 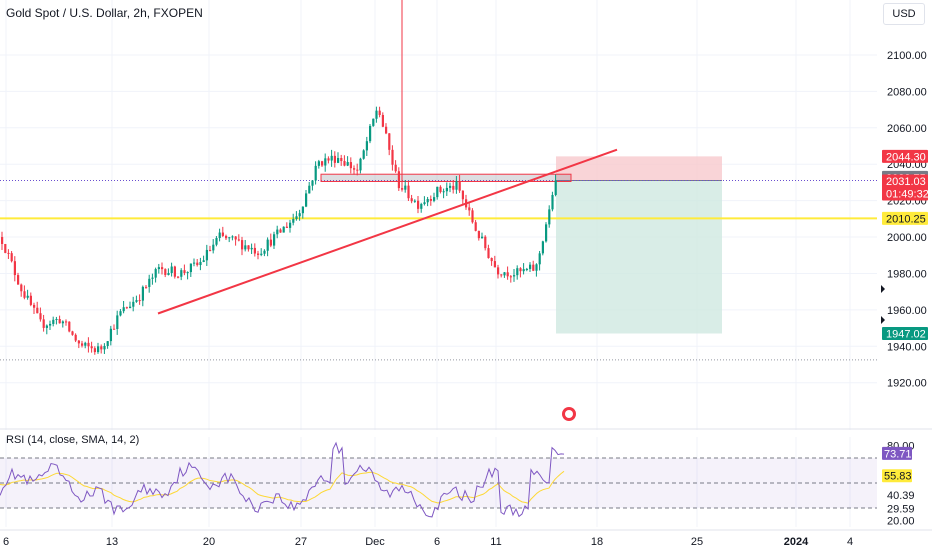 I want to click on economic-event-icon-inner, so click(x=569, y=414).